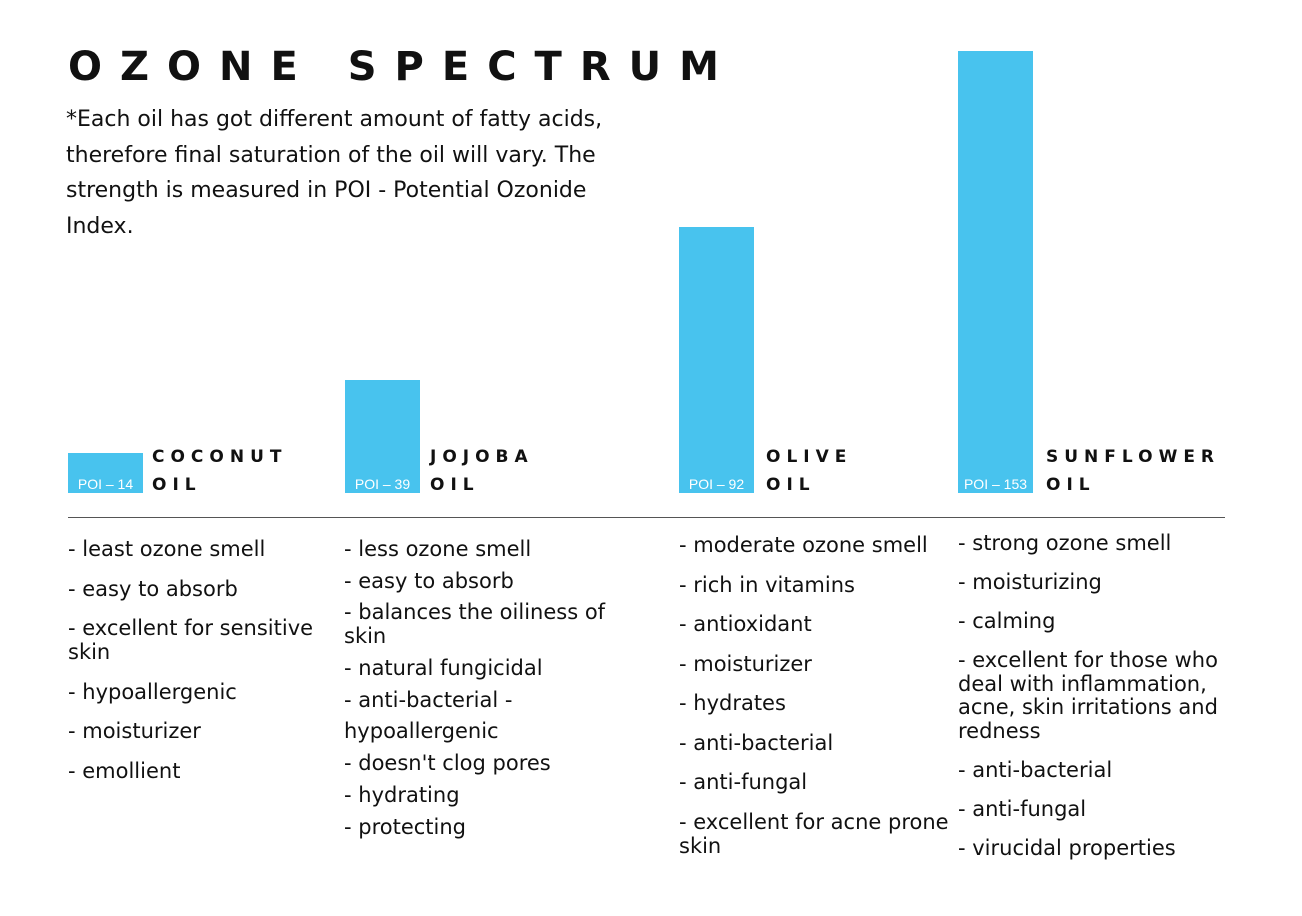 This screenshot has height=916, width=1302. I want to click on category-label: OLIVE OIL, so click(809, 471).